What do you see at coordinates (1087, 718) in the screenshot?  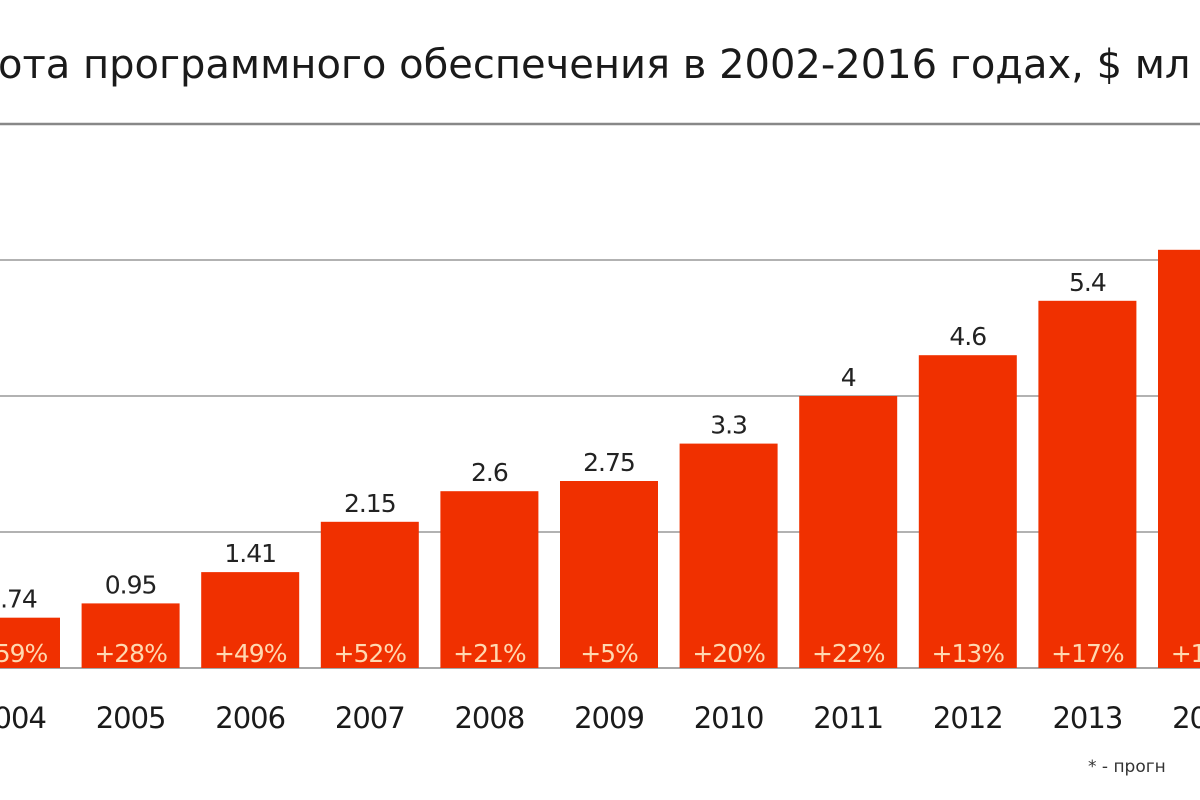 I see `x-tick-label: 2013` at bounding box center [1087, 718].